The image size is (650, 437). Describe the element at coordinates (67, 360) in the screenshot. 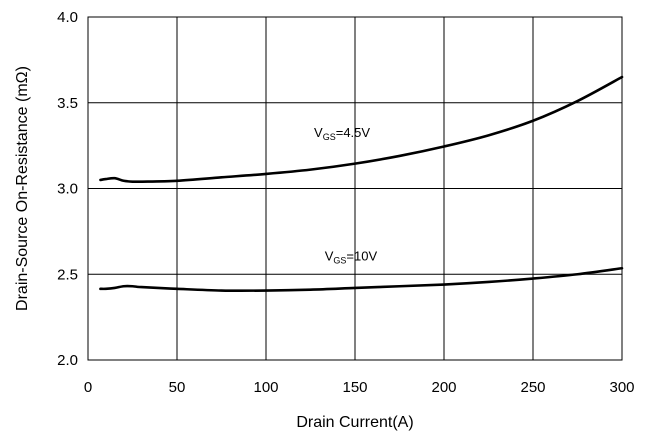

I see `y-tick-label: 2.0` at that location.